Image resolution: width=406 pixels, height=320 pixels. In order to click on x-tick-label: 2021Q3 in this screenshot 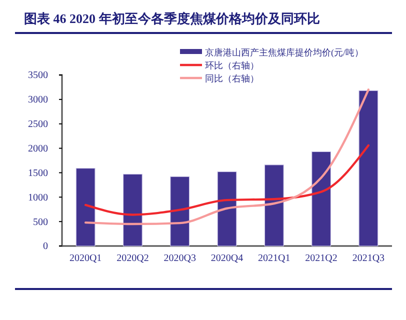, I will do `click(368, 258)`.